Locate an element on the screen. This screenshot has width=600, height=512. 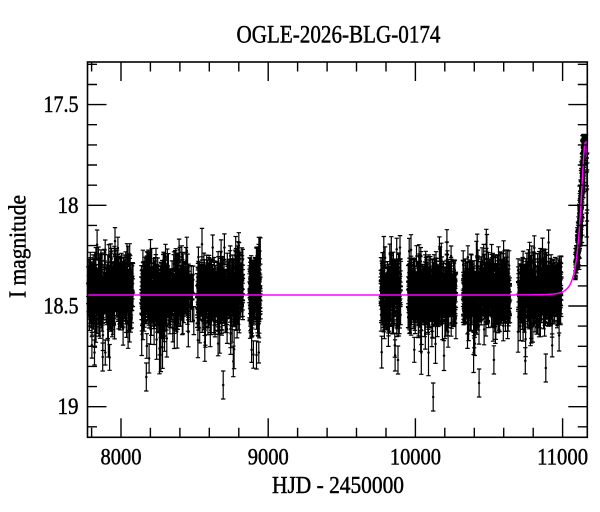
svg-text: OGLE-2026-BLG-0174 is located at coordinates (339, 35).